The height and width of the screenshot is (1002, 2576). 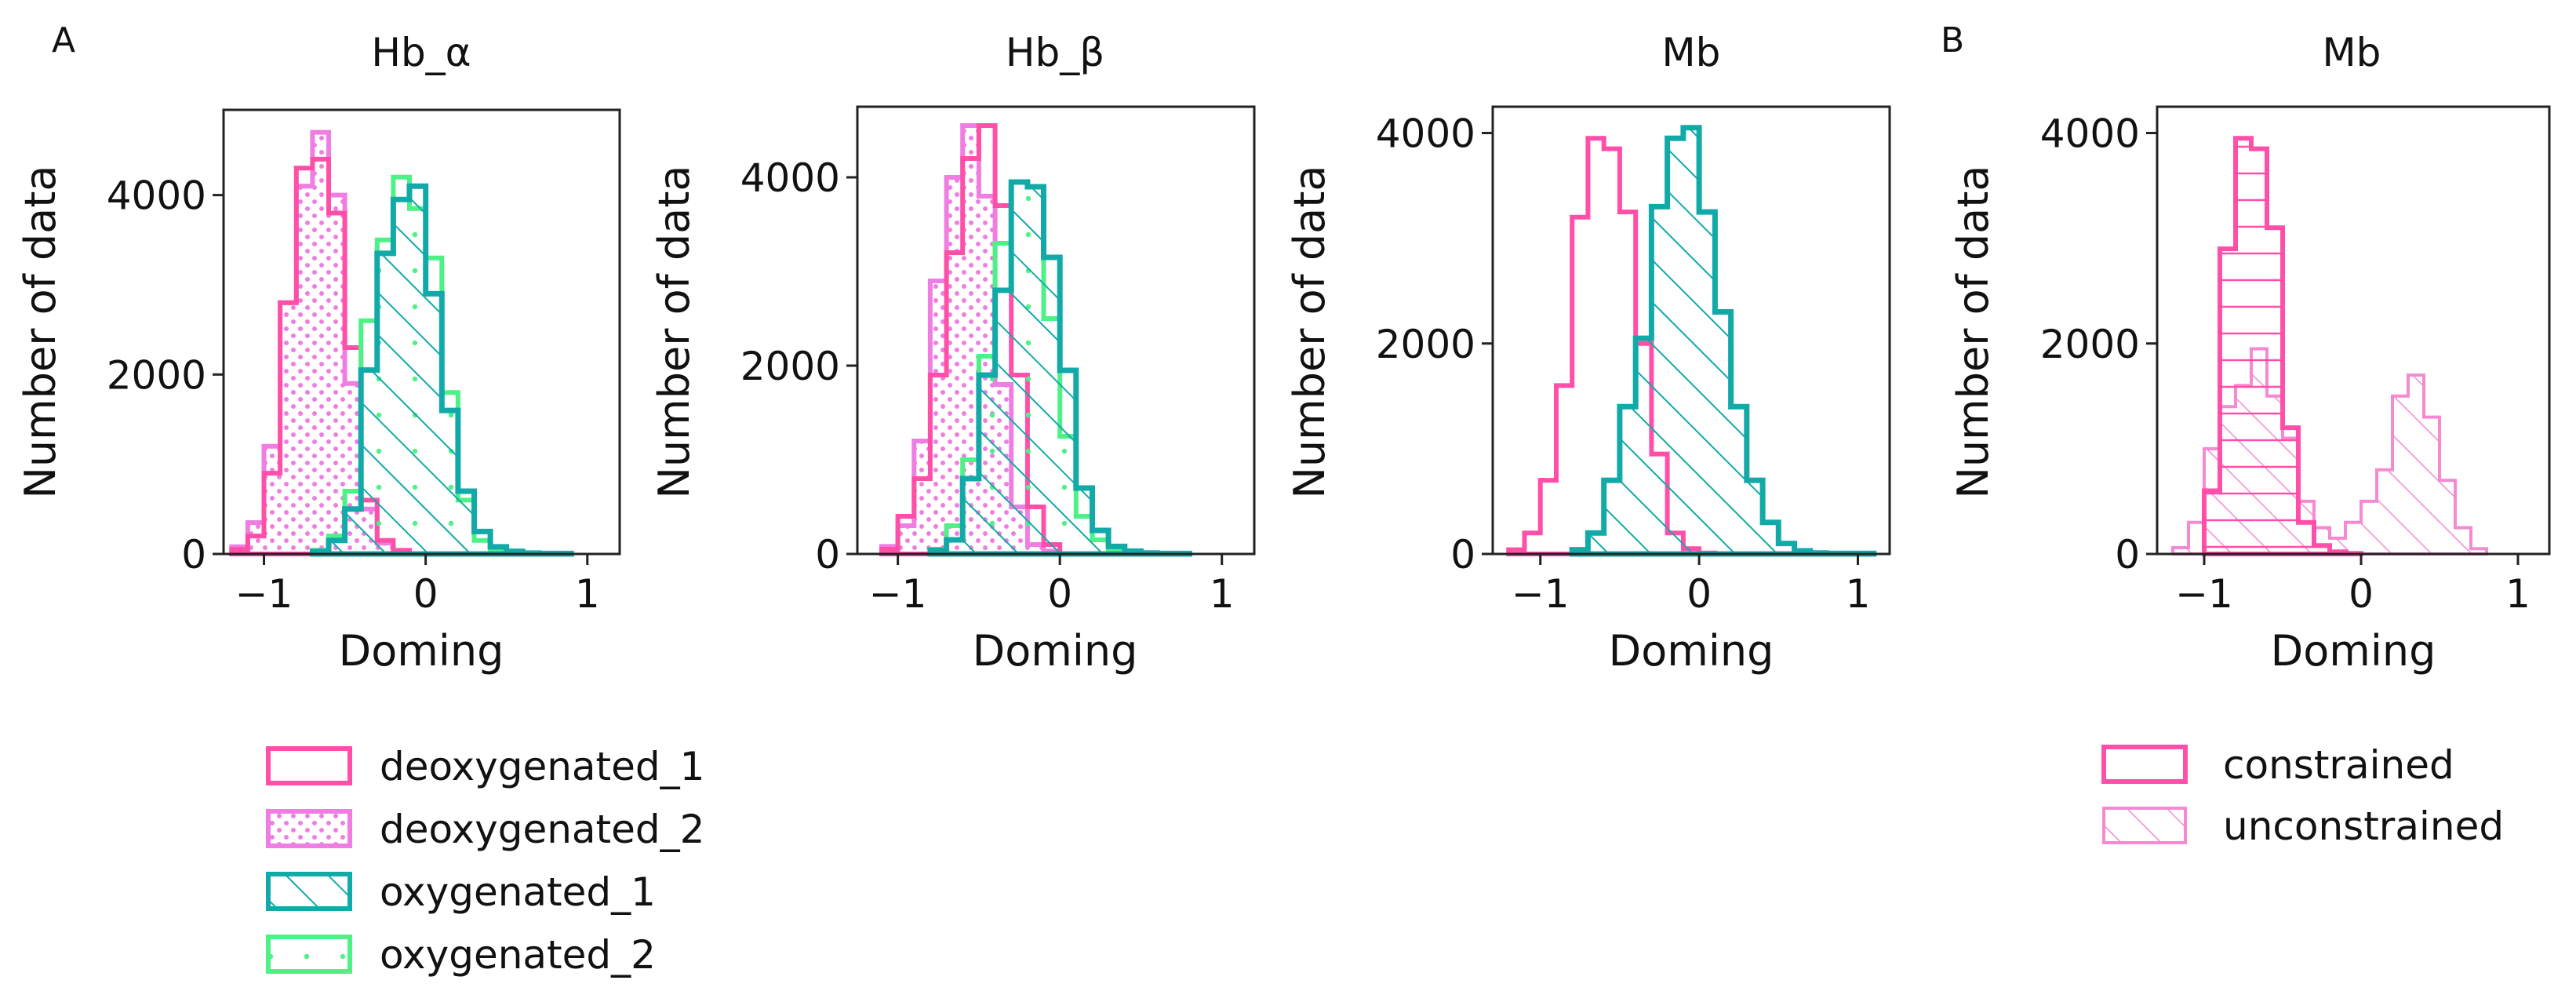 I want to click on legend-swatch-unconstrained, so click(x=2144, y=826).